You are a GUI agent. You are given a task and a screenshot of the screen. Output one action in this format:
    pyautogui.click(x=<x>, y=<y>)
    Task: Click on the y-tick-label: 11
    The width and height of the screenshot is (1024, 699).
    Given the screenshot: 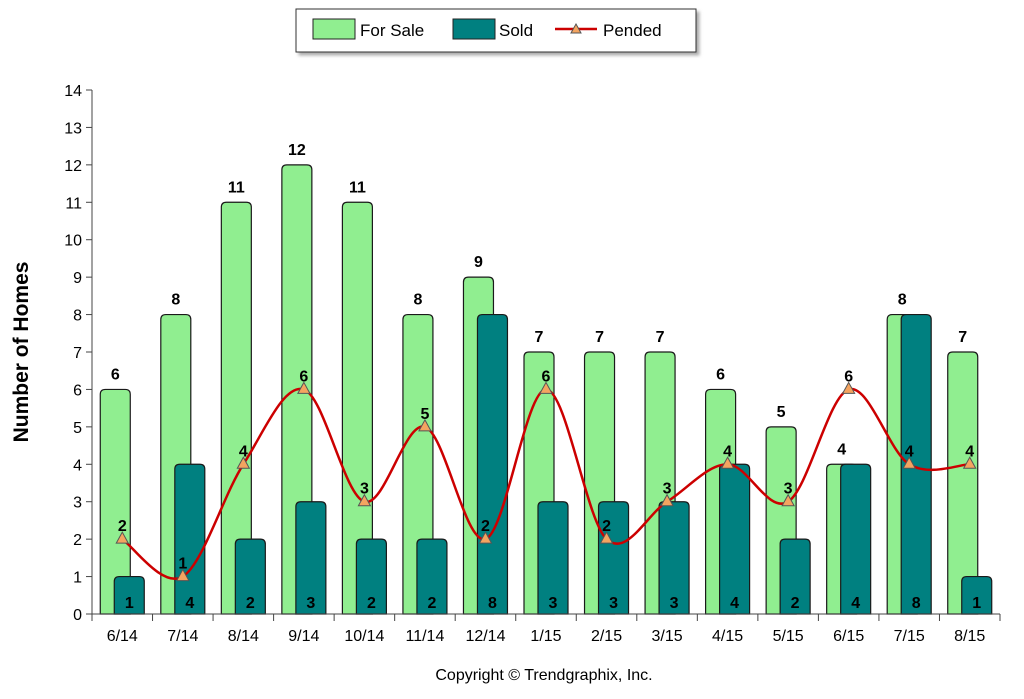 What is the action you would take?
    pyautogui.click(x=73, y=203)
    